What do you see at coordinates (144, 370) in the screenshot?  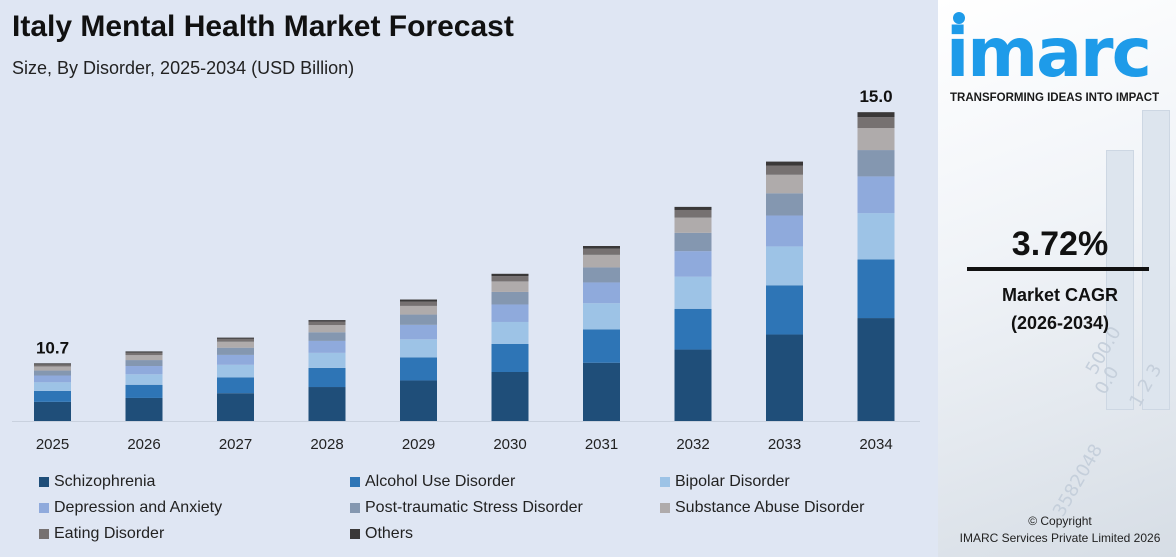 I see `bar-segment-depression-and-anxiety-2026` at bounding box center [144, 370].